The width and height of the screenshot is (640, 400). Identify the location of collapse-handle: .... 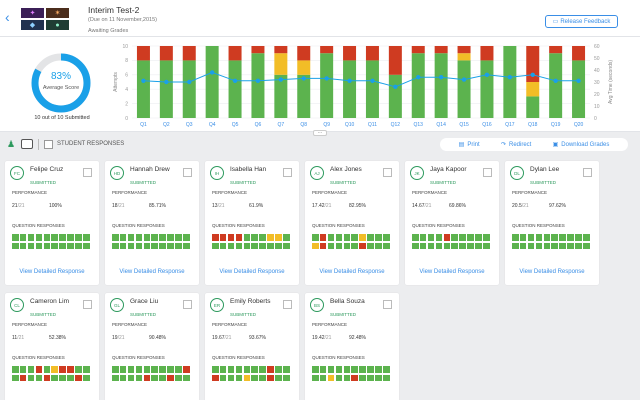
(320, 133).